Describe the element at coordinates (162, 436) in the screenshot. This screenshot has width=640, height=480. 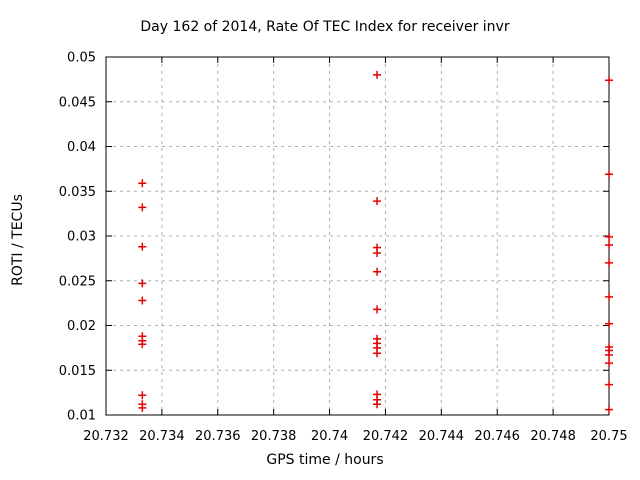
I see `x-tick-label: 20.734` at that location.